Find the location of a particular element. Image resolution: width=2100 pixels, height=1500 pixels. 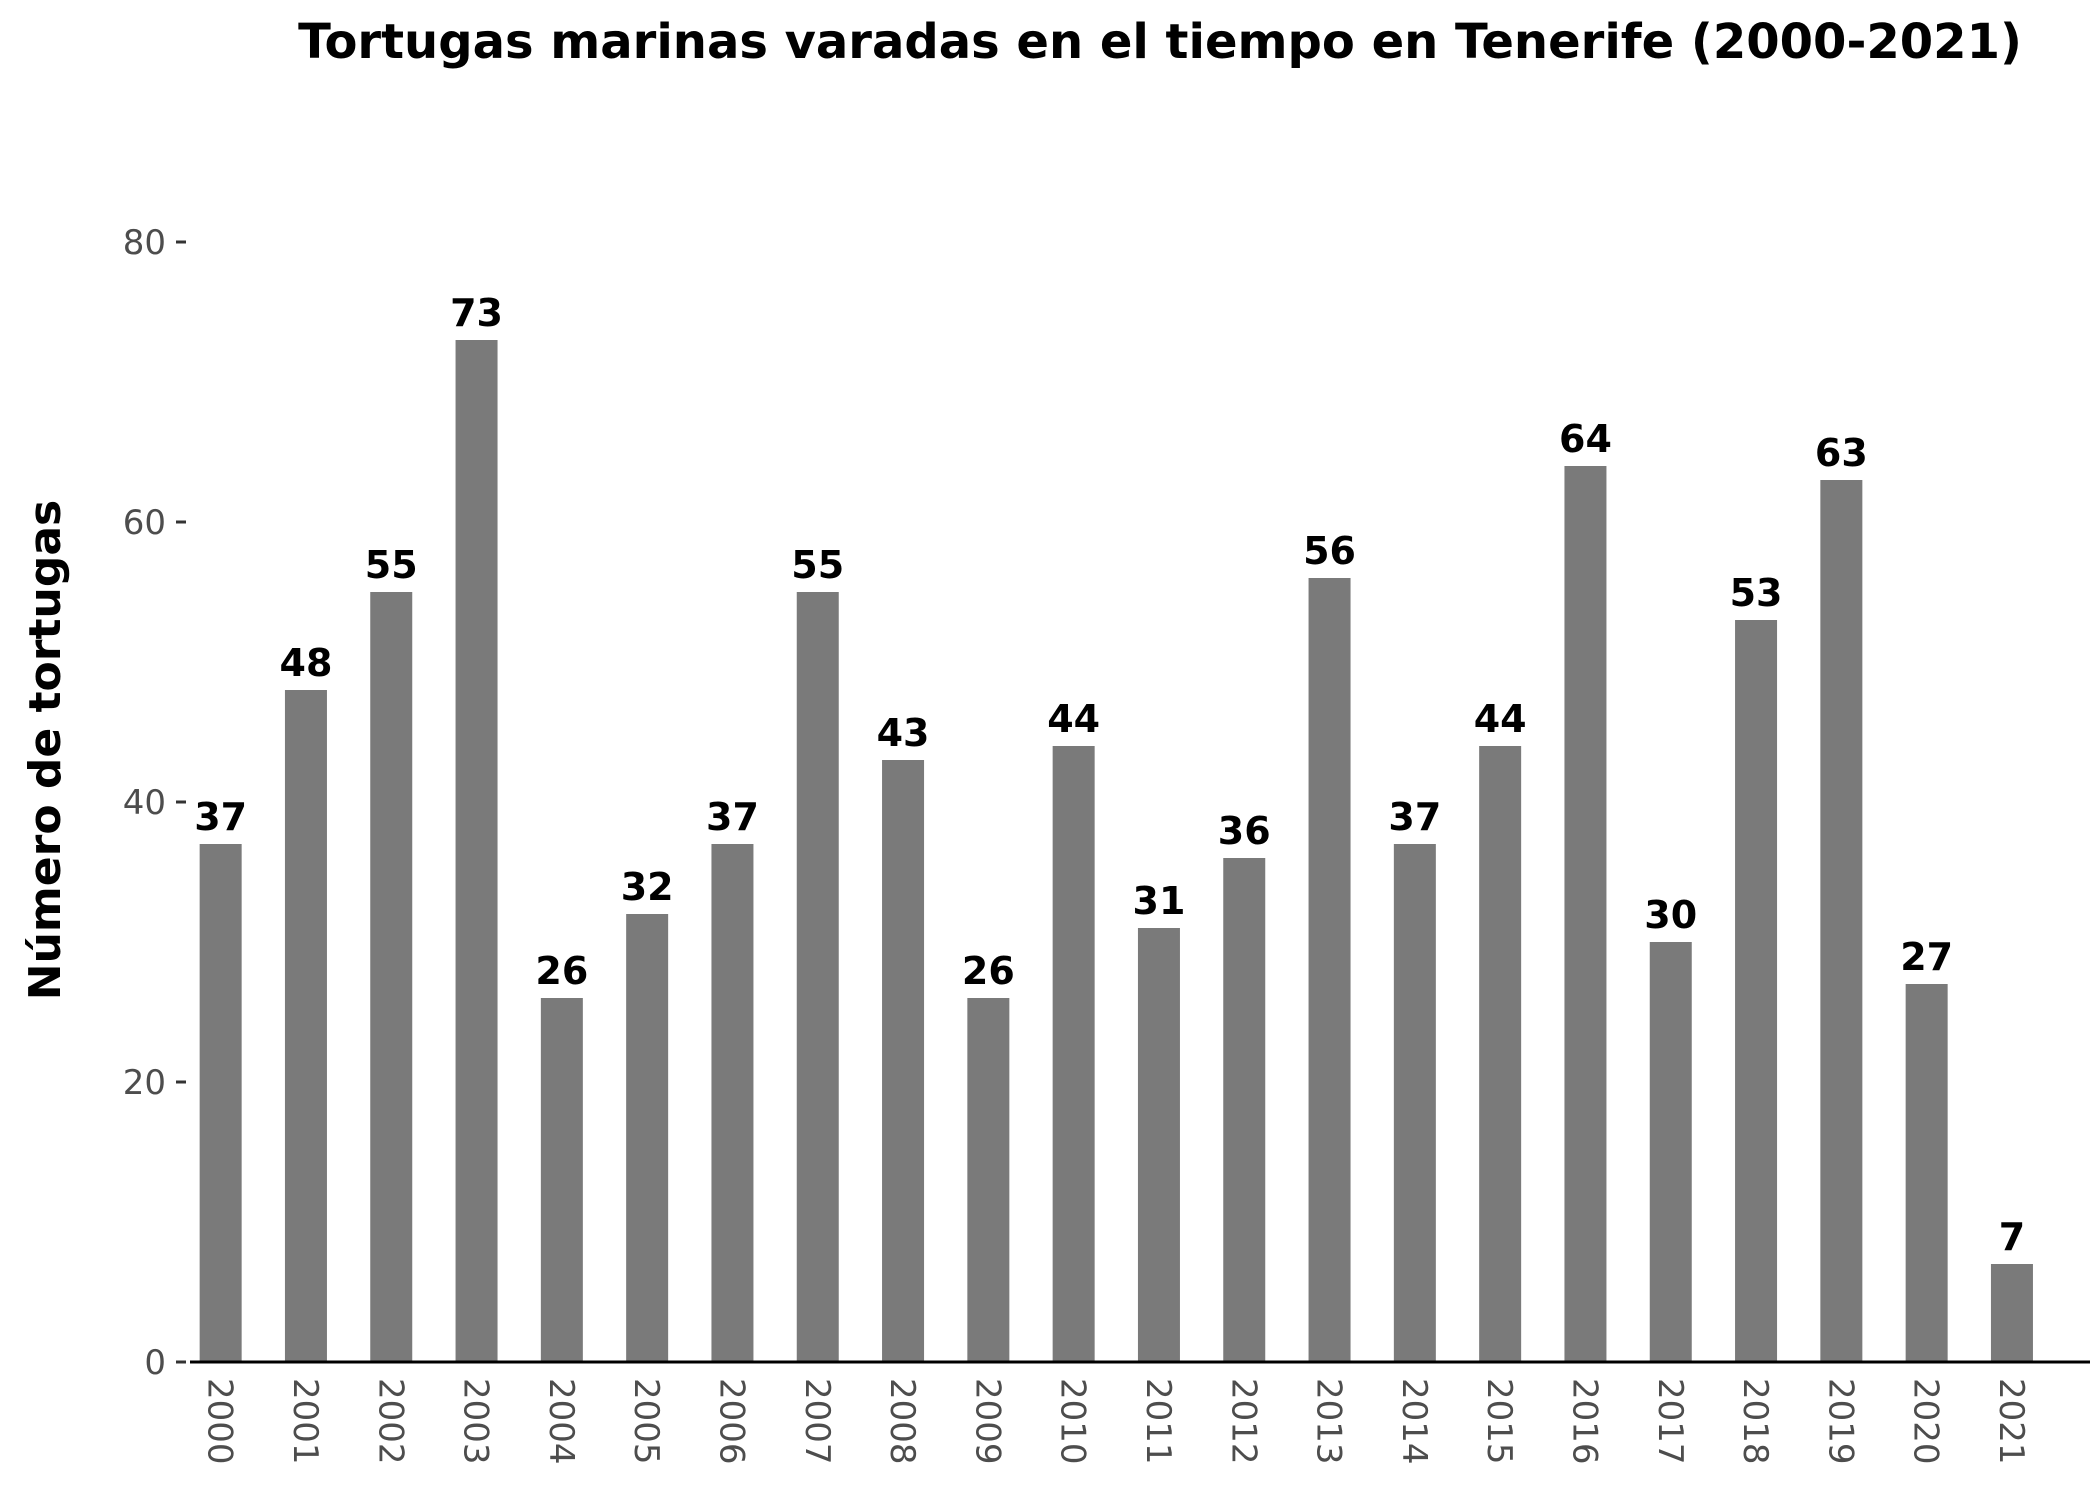

y-tick-label: 60 is located at coordinates (144, 523).